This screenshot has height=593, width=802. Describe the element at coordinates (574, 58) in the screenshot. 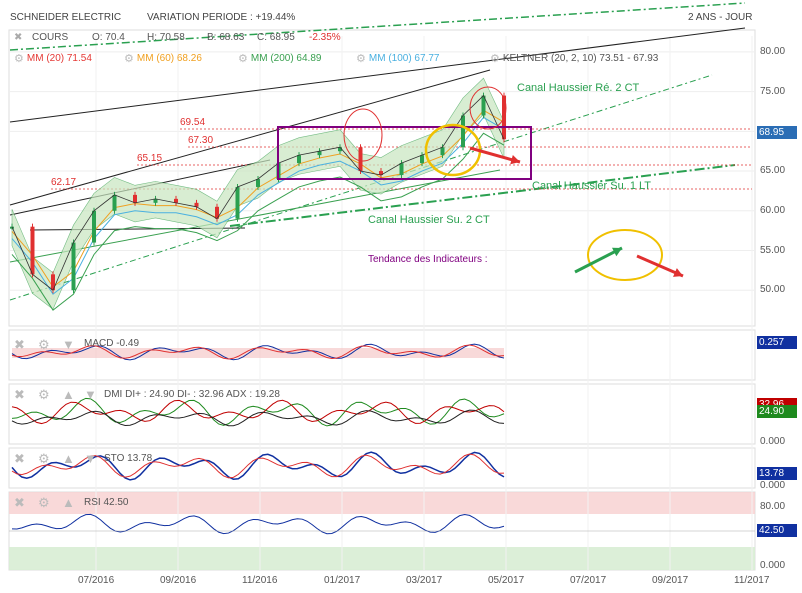

I see `legend-keltner: ⚙ KELTNER (20, 2, 10) 73.51 - 67.93` at that location.